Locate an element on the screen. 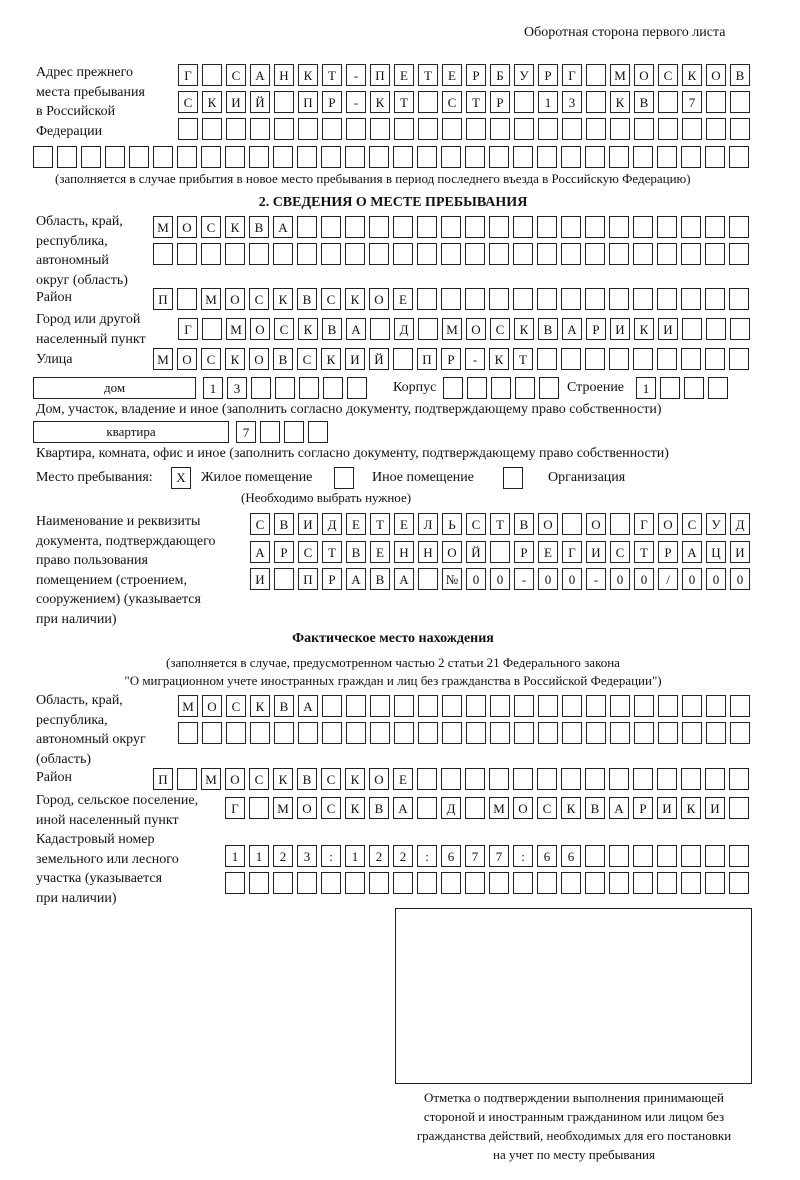 The image size is (800, 1180). char-cell: Т is located at coordinates (332, 552).